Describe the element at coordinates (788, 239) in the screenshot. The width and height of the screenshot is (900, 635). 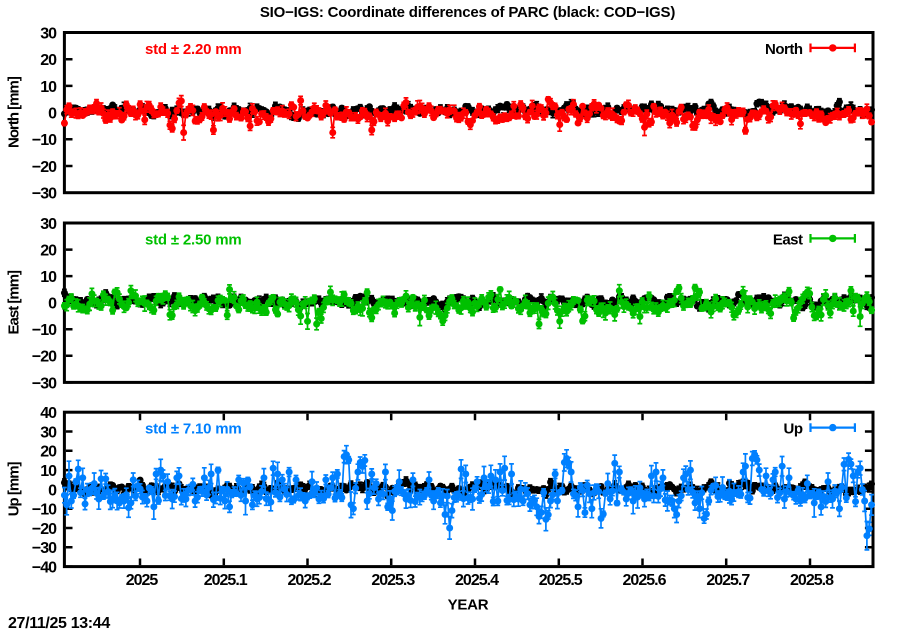
I see `svg-text: East` at that location.